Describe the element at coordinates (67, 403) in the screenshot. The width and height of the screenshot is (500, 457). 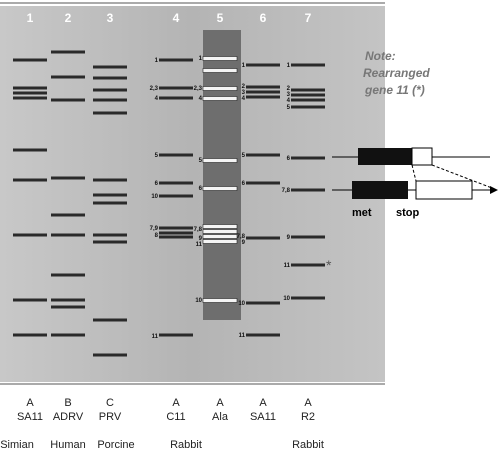
I see `lane-group: B` at that location.